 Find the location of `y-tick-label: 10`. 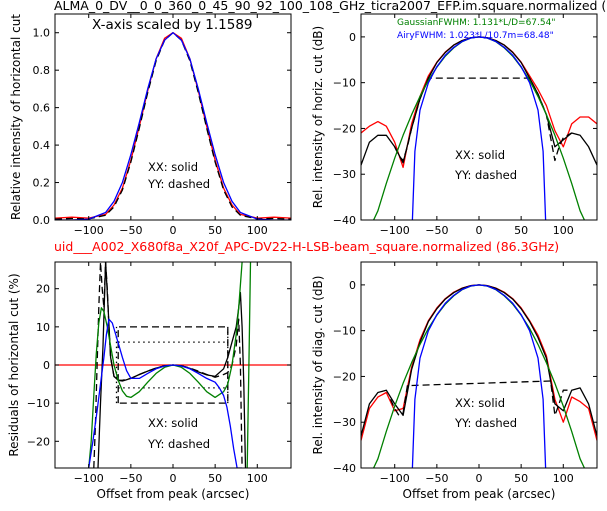

y-tick-label: 10 is located at coordinates (43, 327).